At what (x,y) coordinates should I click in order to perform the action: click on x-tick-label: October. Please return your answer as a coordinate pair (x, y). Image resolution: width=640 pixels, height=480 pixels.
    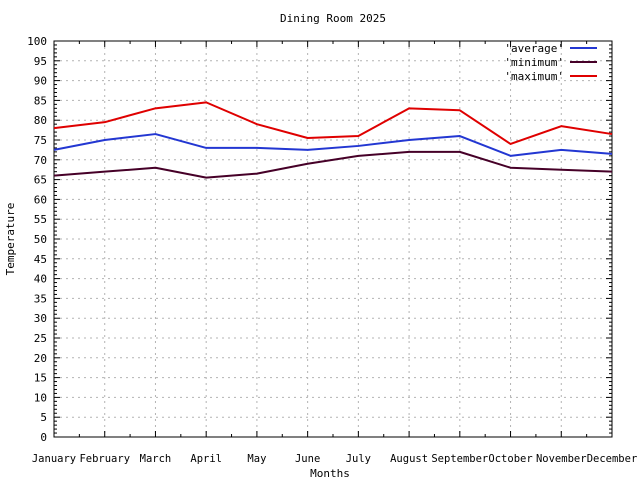
    Looking at the image, I should click on (510, 459).